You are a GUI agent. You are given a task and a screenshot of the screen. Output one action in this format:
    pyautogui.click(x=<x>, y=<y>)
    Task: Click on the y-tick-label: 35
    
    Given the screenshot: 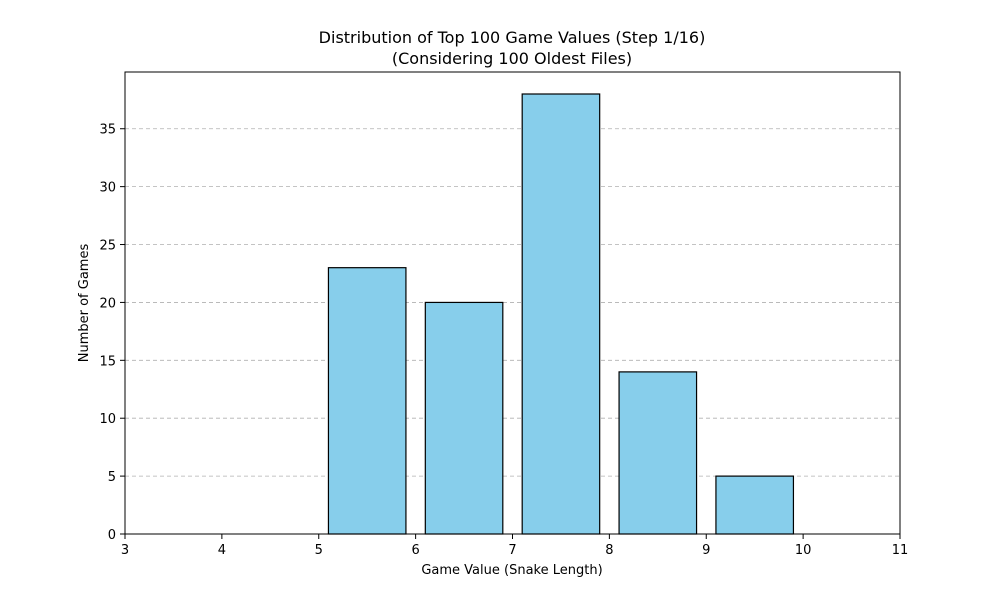 What is the action you would take?
    pyautogui.click(x=107, y=130)
    